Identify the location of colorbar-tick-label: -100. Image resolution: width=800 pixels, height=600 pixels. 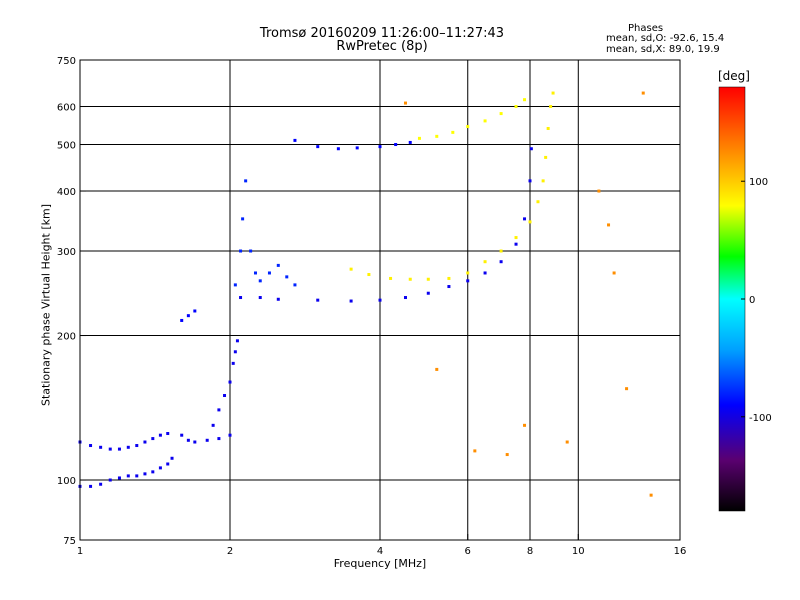
(760, 418).